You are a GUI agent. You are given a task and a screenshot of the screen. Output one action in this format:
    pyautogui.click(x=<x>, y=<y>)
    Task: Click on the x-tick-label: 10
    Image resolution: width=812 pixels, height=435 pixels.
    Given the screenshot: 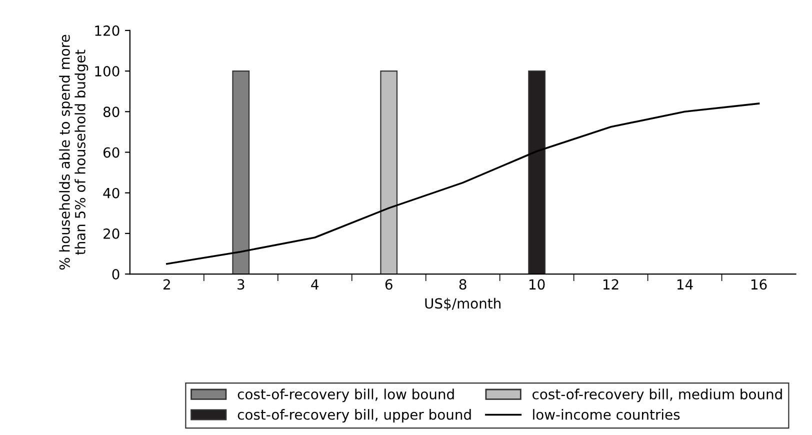 What is the action you would take?
    pyautogui.click(x=537, y=284)
    